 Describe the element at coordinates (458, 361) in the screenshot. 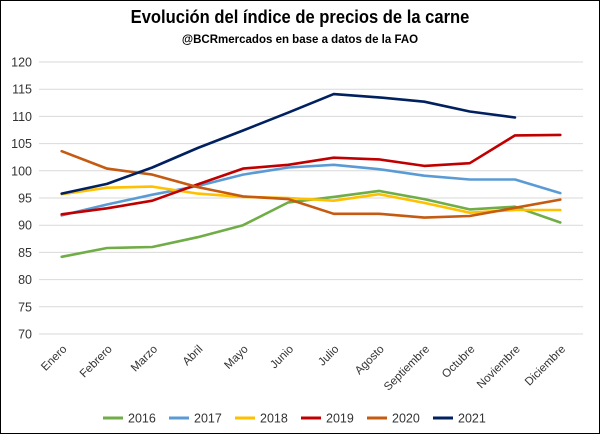

I see `x-tick-label: Octubre` at that location.